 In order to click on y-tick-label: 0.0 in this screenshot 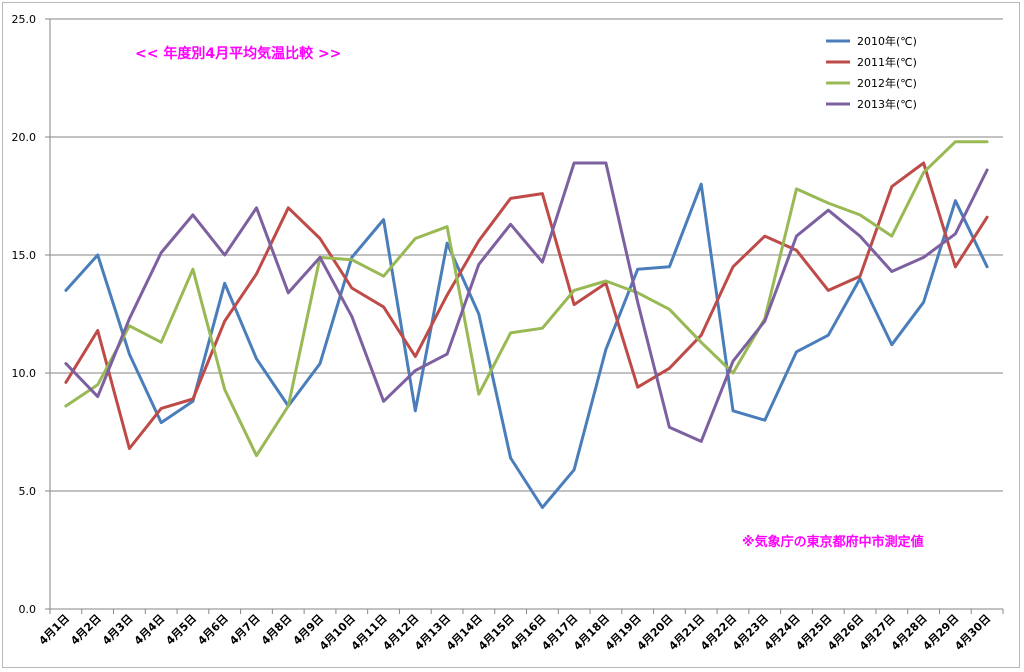, I will do `click(28, 609)`.